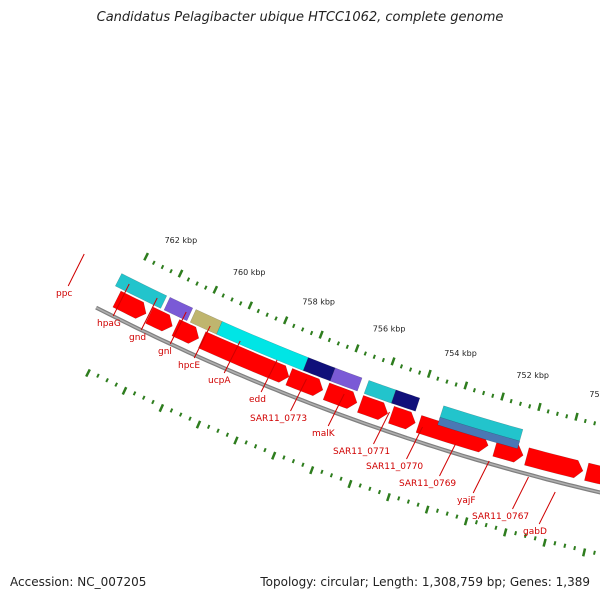 Image resolution: width=600 pixels, height=600 pixels. I want to click on accession-text: Accession: NC_007205, so click(78, 582).